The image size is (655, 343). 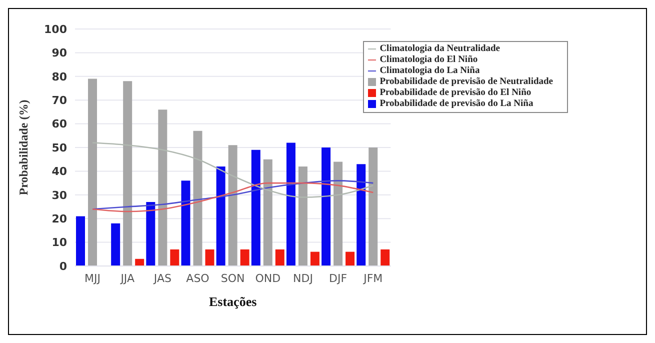 What do you see at coordinates (23, 148) in the screenshot?
I see `y-axis-title: Probabilidade (%)` at bounding box center [23, 148].